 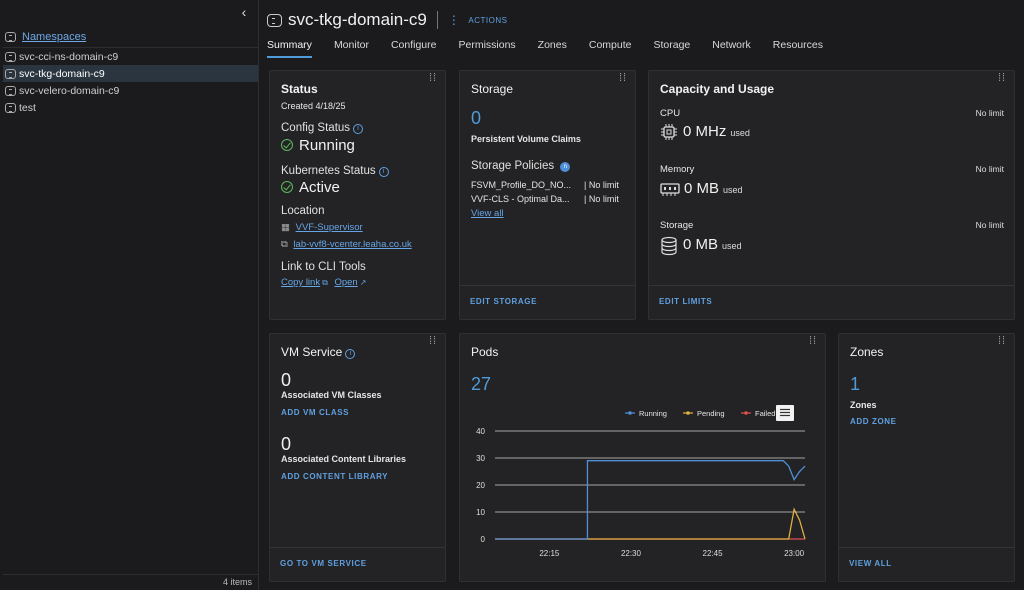 I want to click on actions-label: ACTIONS, so click(x=488, y=20).